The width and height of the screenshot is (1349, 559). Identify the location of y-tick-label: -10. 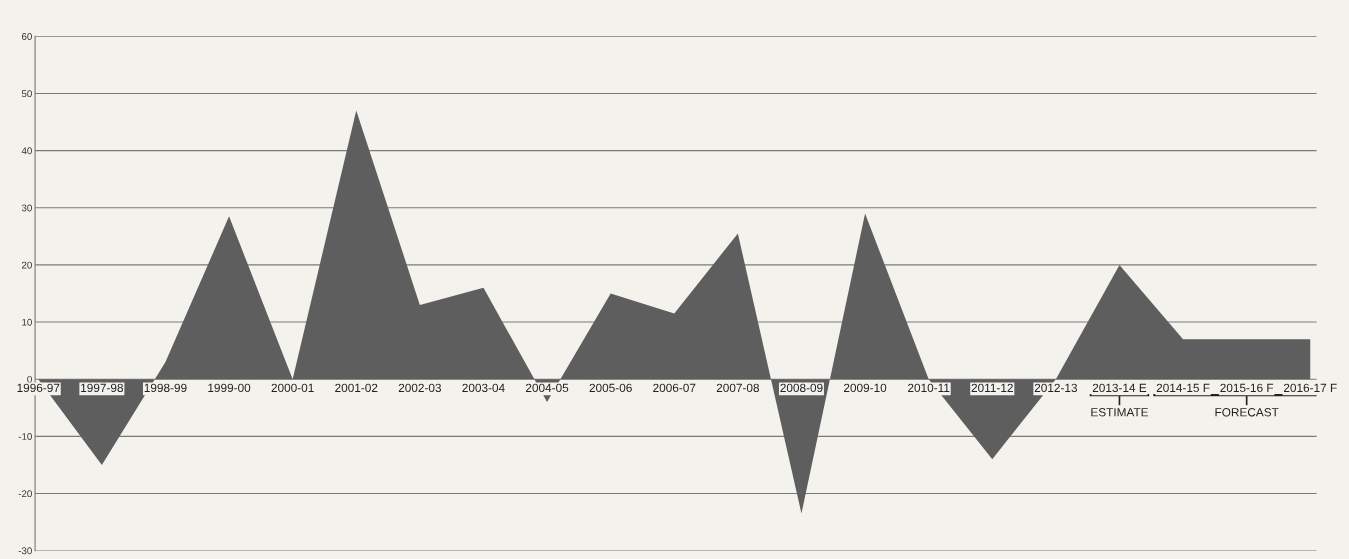
(25, 436).